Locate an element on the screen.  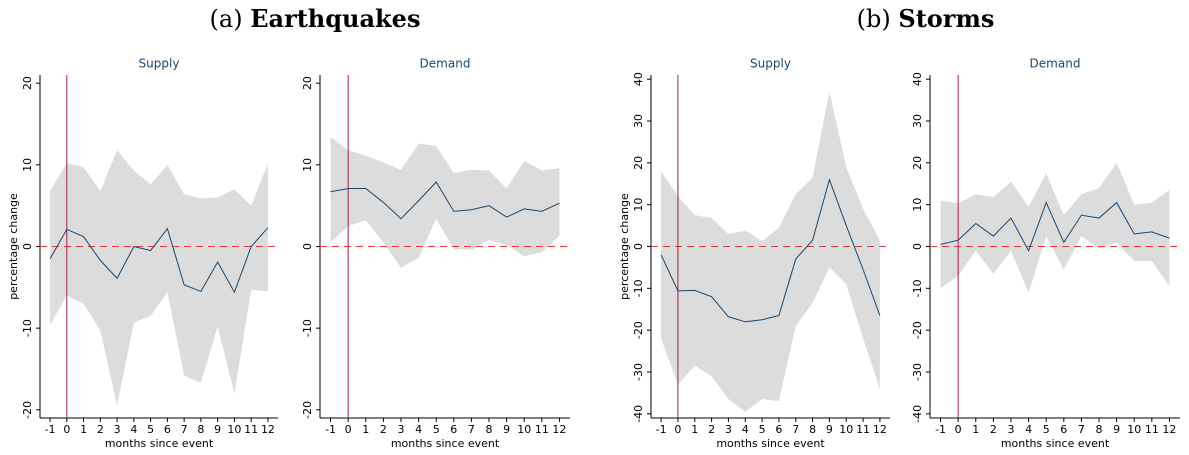
group-title: (b) Storms is located at coordinates (926, 18).